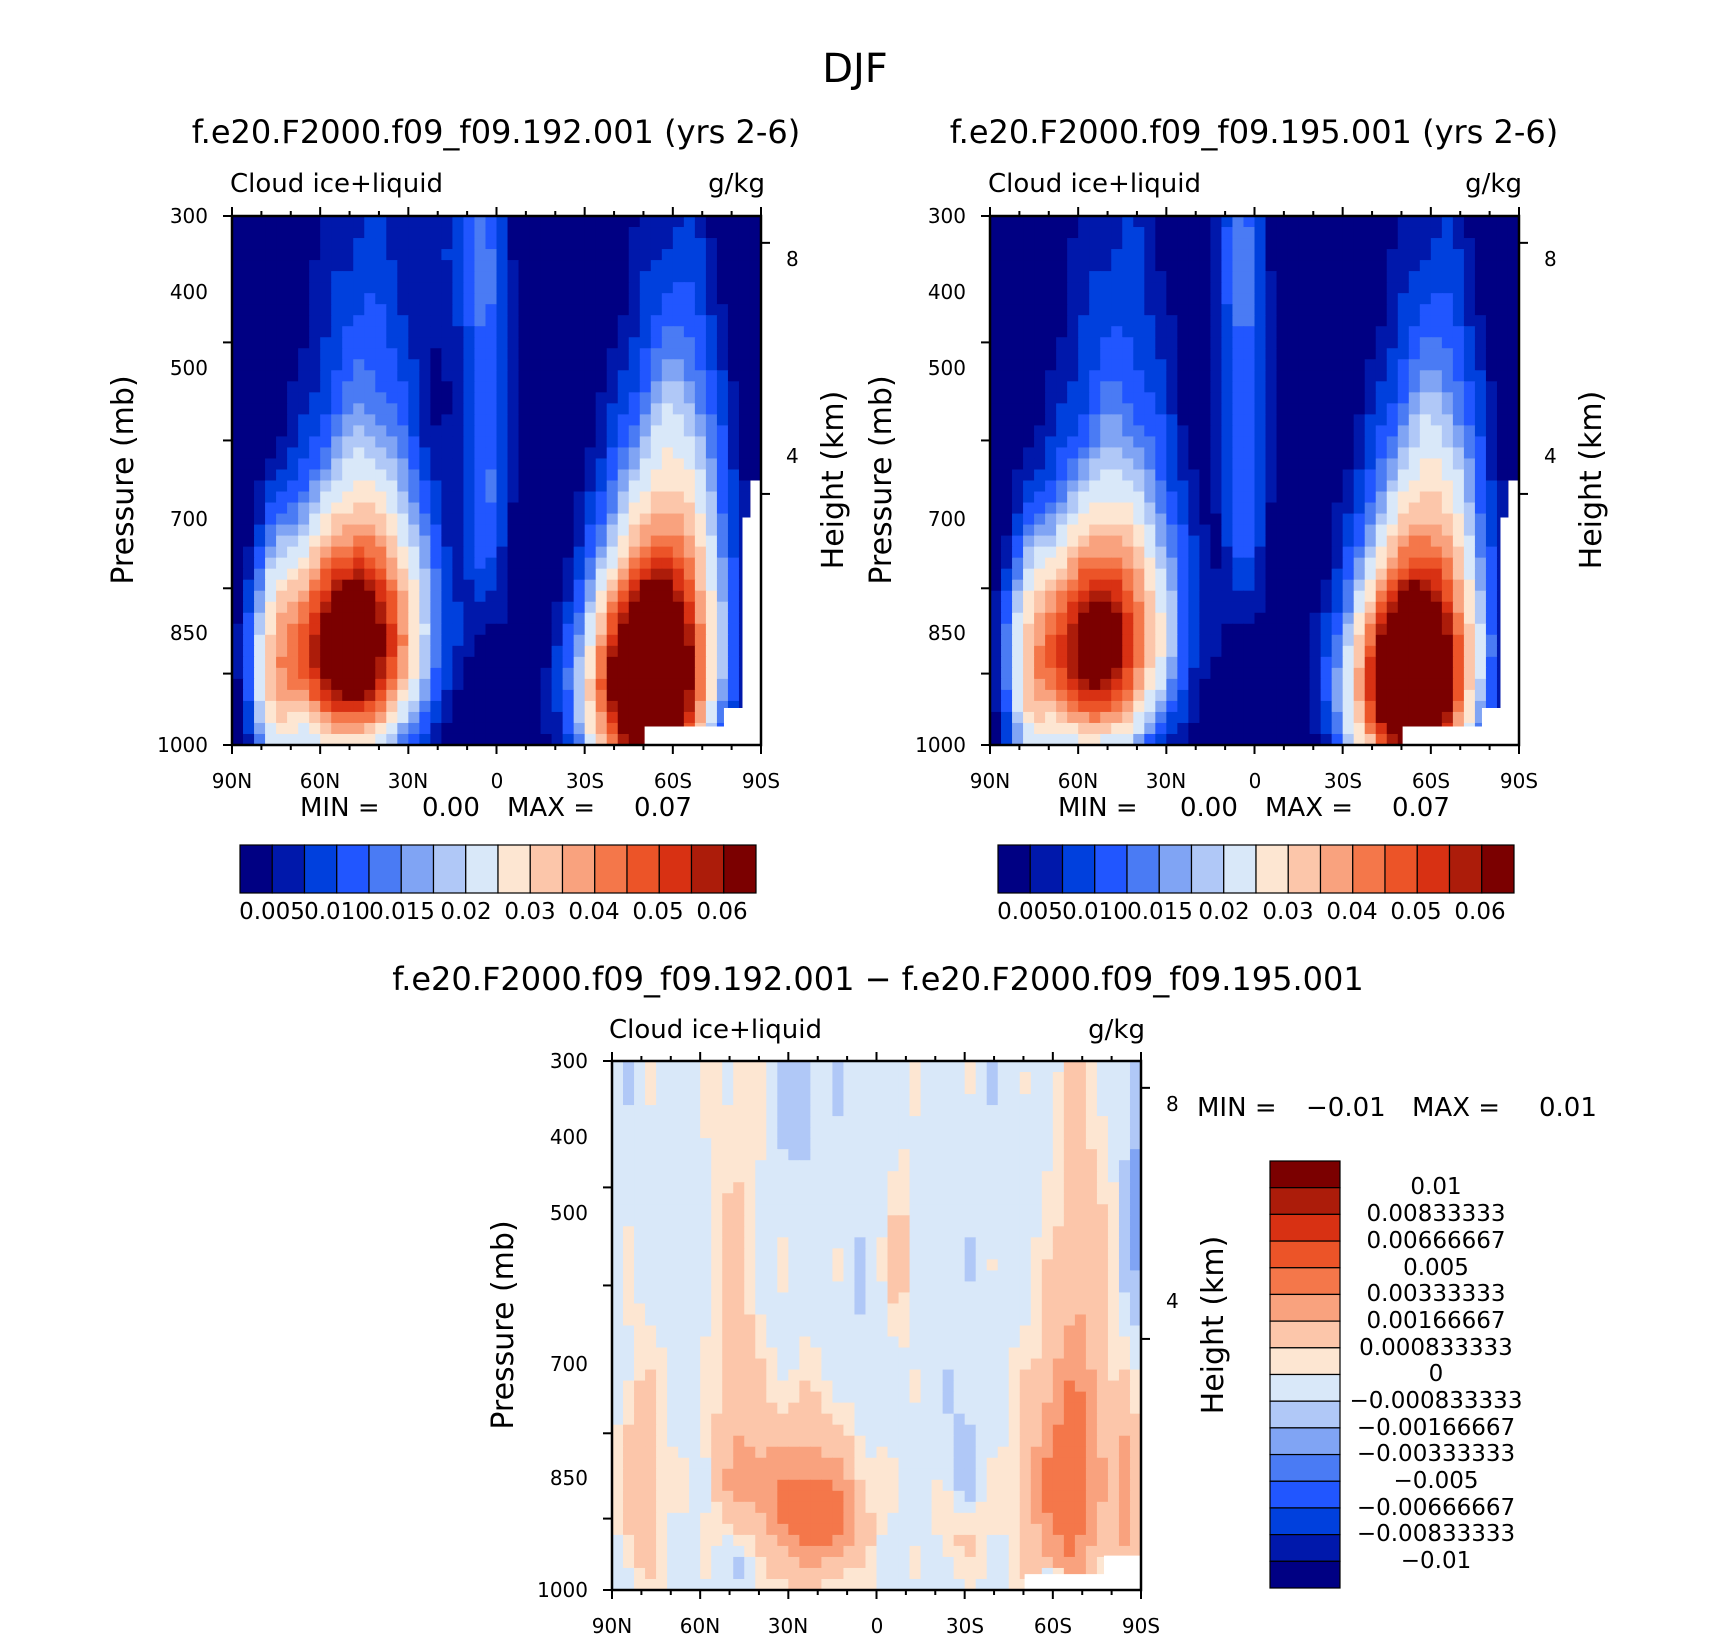  What do you see at coordinates (1493, 184) in the screenshot?
I see `panel-2-units-label: g/kg` at bounding box center [1493, 184].